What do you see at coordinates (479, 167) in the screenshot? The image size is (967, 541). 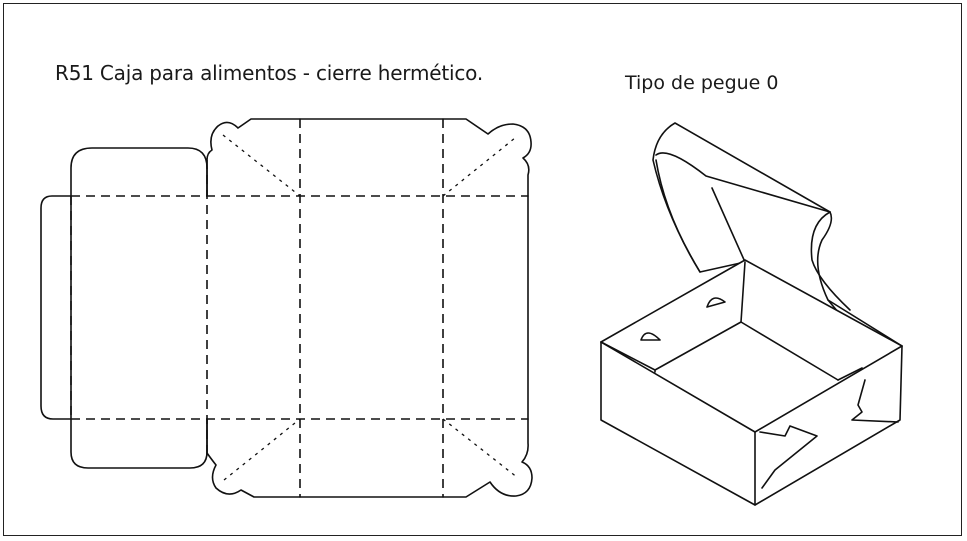 I see `perf-top-right` at bounding box center [479, 167].